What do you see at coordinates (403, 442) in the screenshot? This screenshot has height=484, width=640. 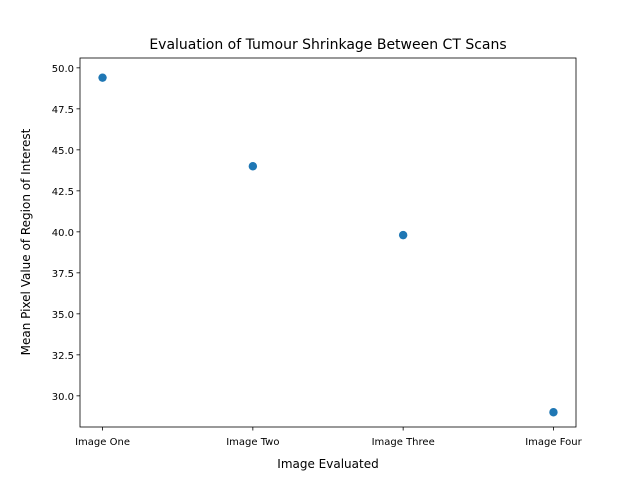 I see `x-tick-label: Image Three` at bounding box center [403, 442].